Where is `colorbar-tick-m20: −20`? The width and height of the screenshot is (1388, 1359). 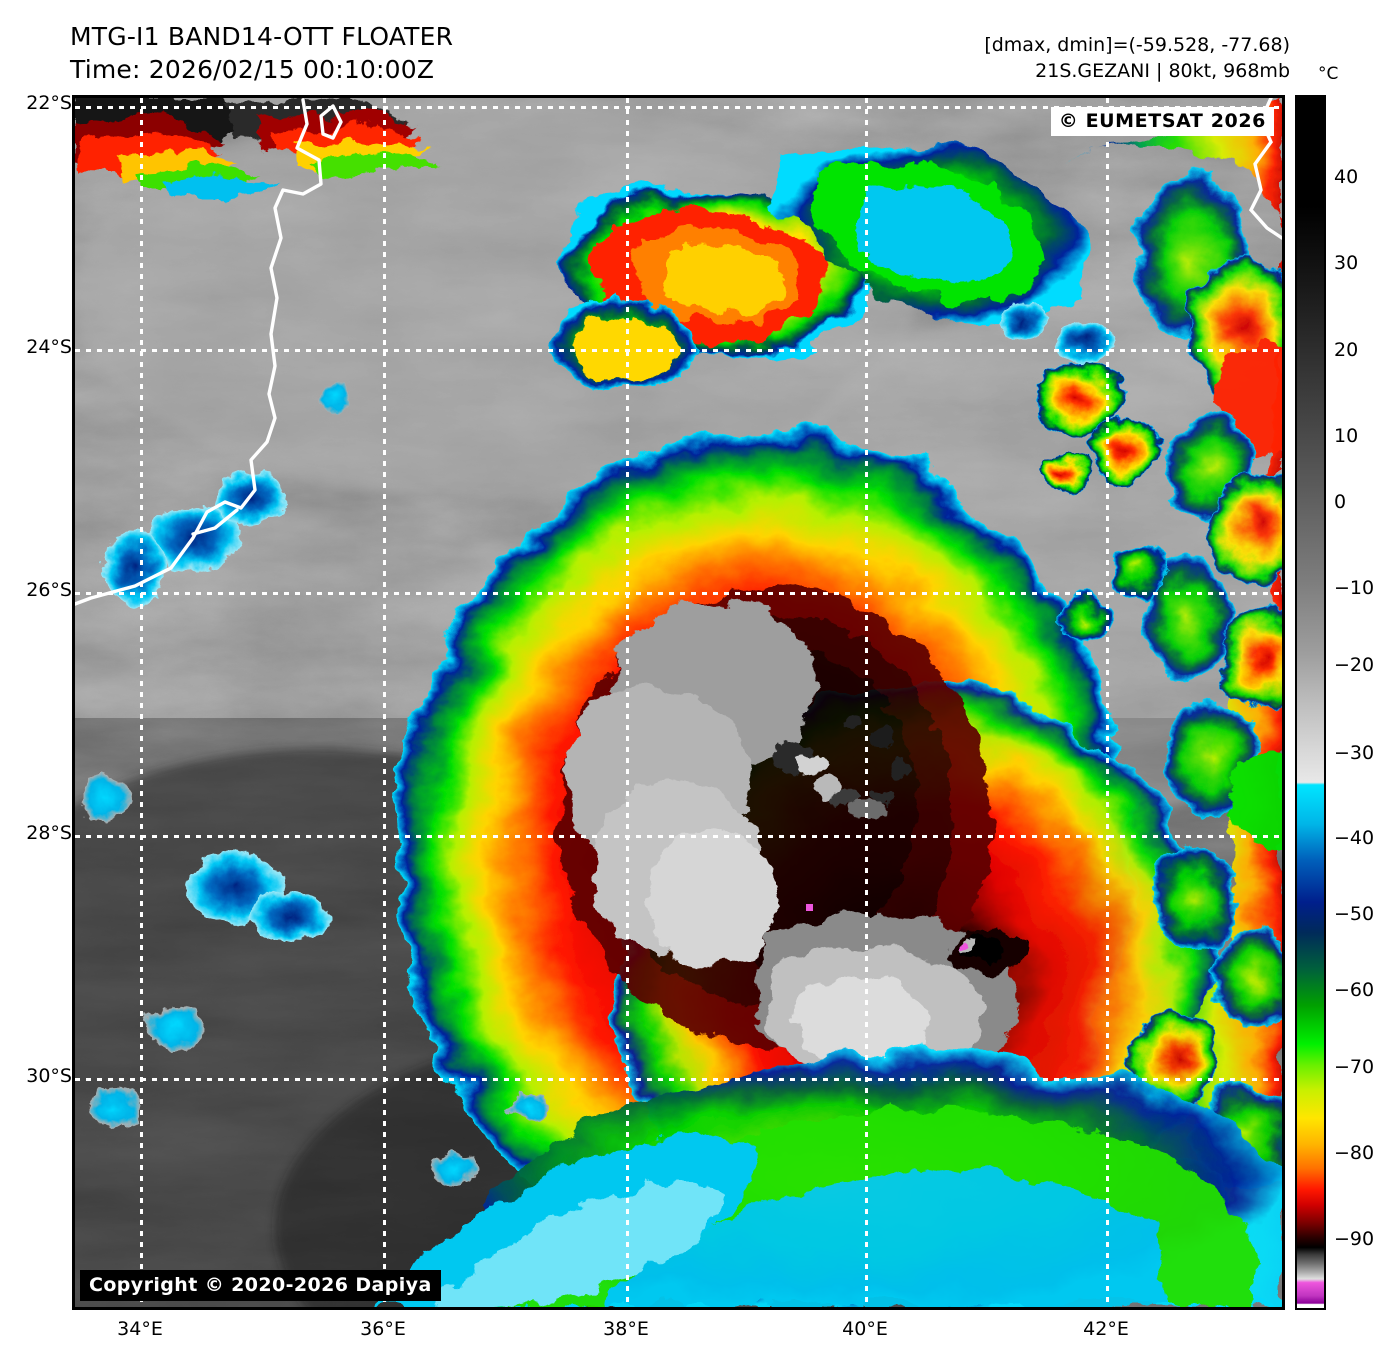 colorbar-tick-m20: −20 is located at coordinates (1354, 665).